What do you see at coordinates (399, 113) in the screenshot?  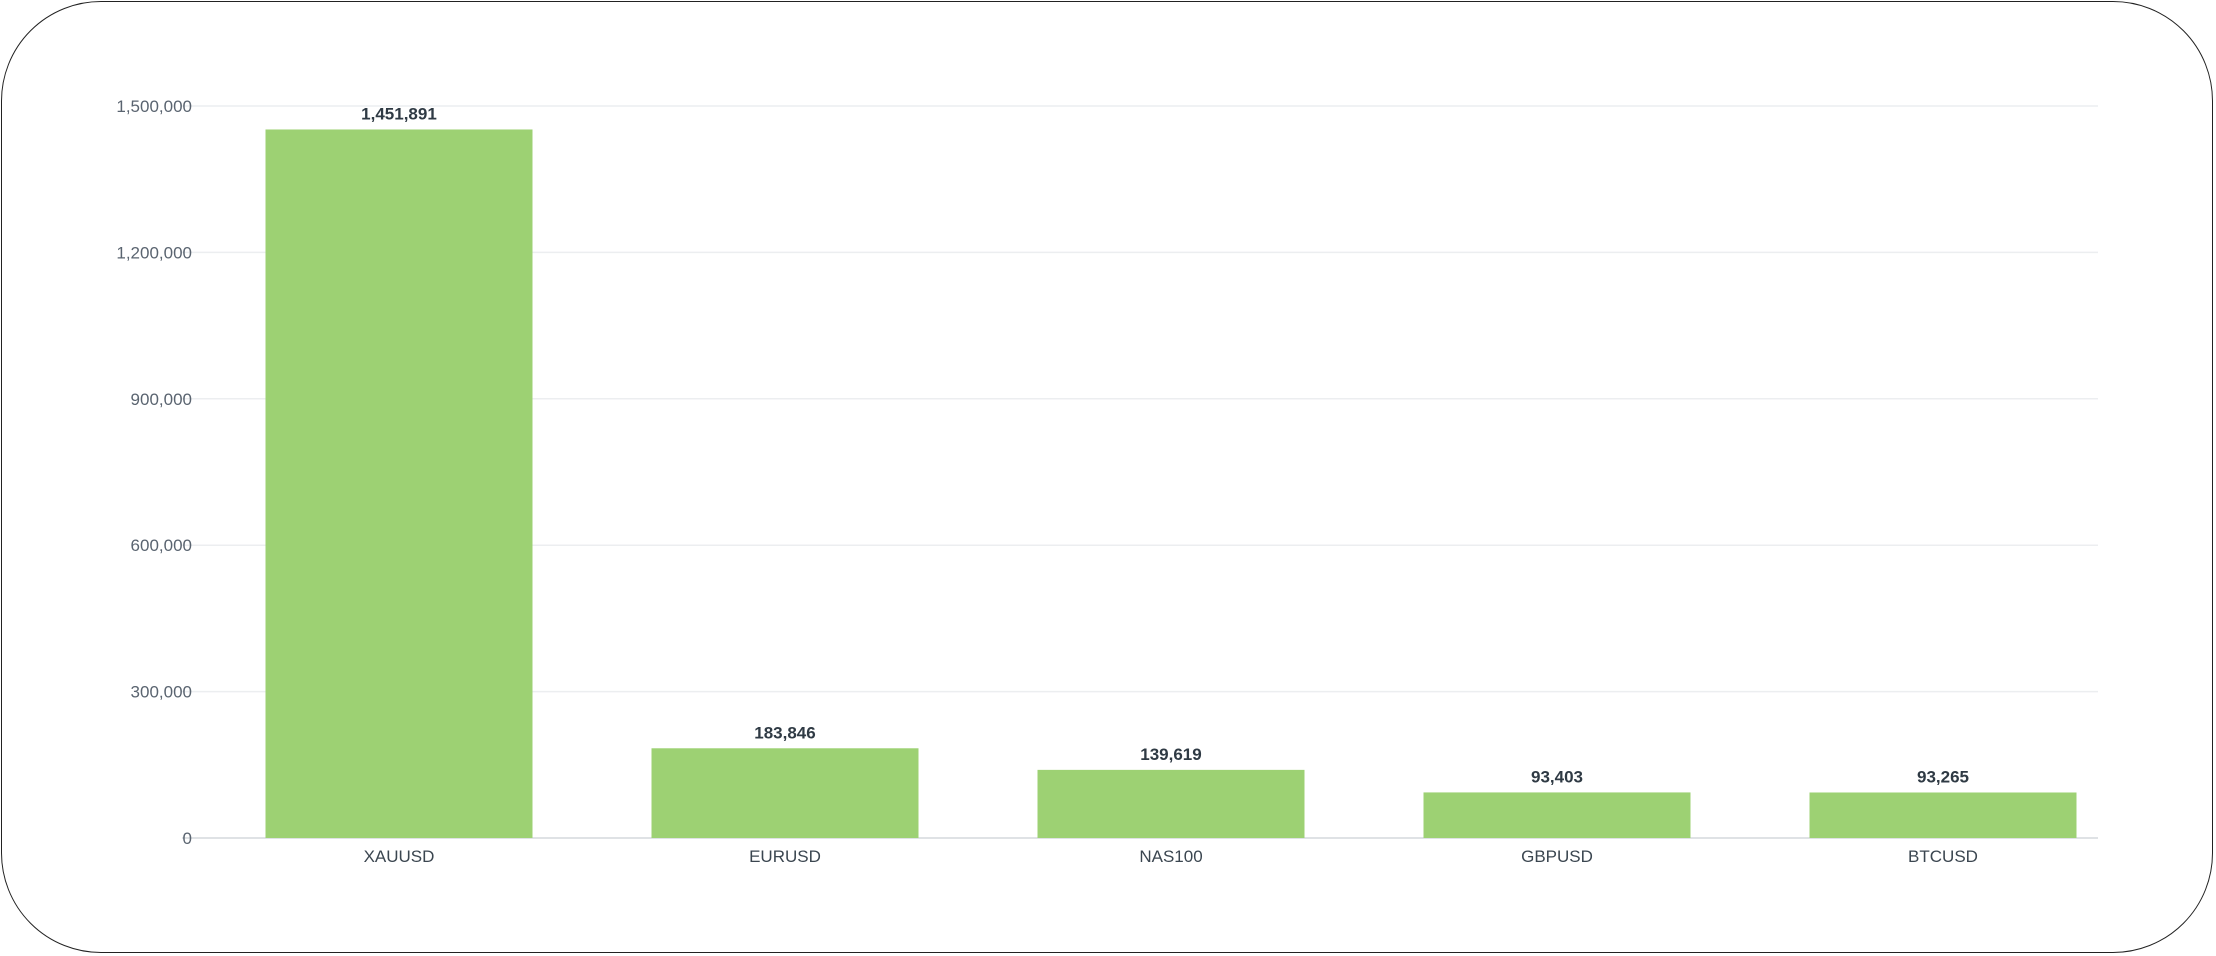 I see `data-label: 1,451,891` at bounding box center [399, 113].